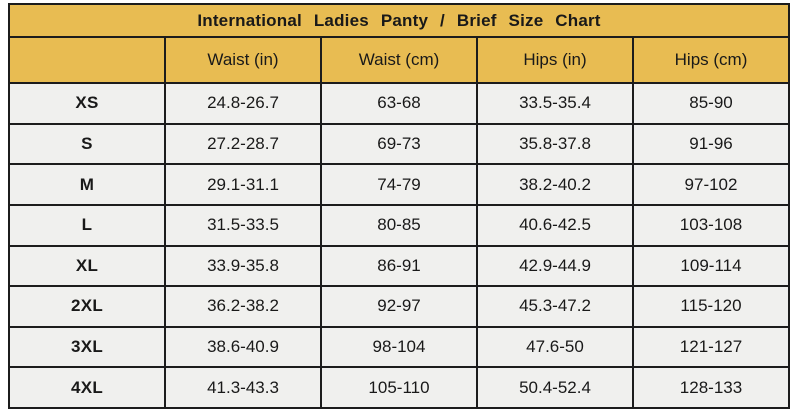 Image resolution: width=800 pixels, height=413 pixels. What do you see at coordinates (243, 60) in the screenshot?
I see `column-header-waist-in: Waist (in)` at bounding box center [243, 60].